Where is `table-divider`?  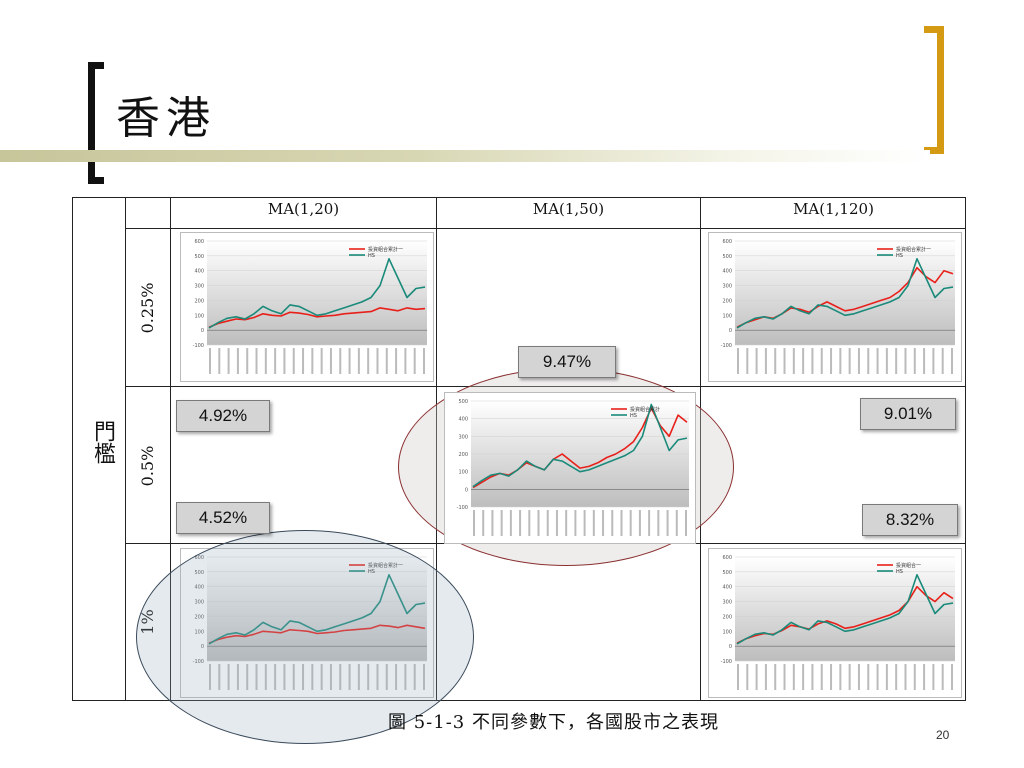
table-divider is located at coordinates (545, 228).